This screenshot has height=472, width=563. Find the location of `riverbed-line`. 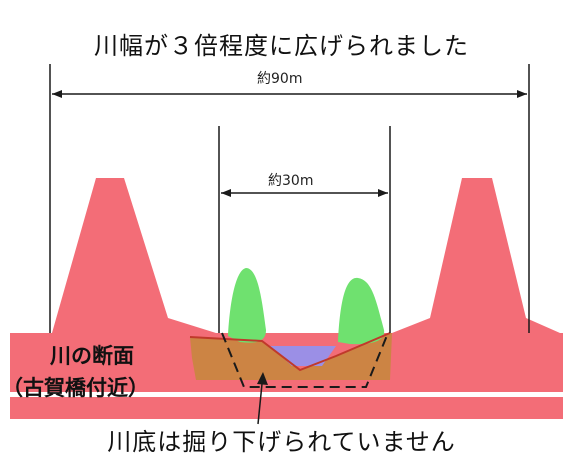

riverbed-line is located at coordinates (290, 352).